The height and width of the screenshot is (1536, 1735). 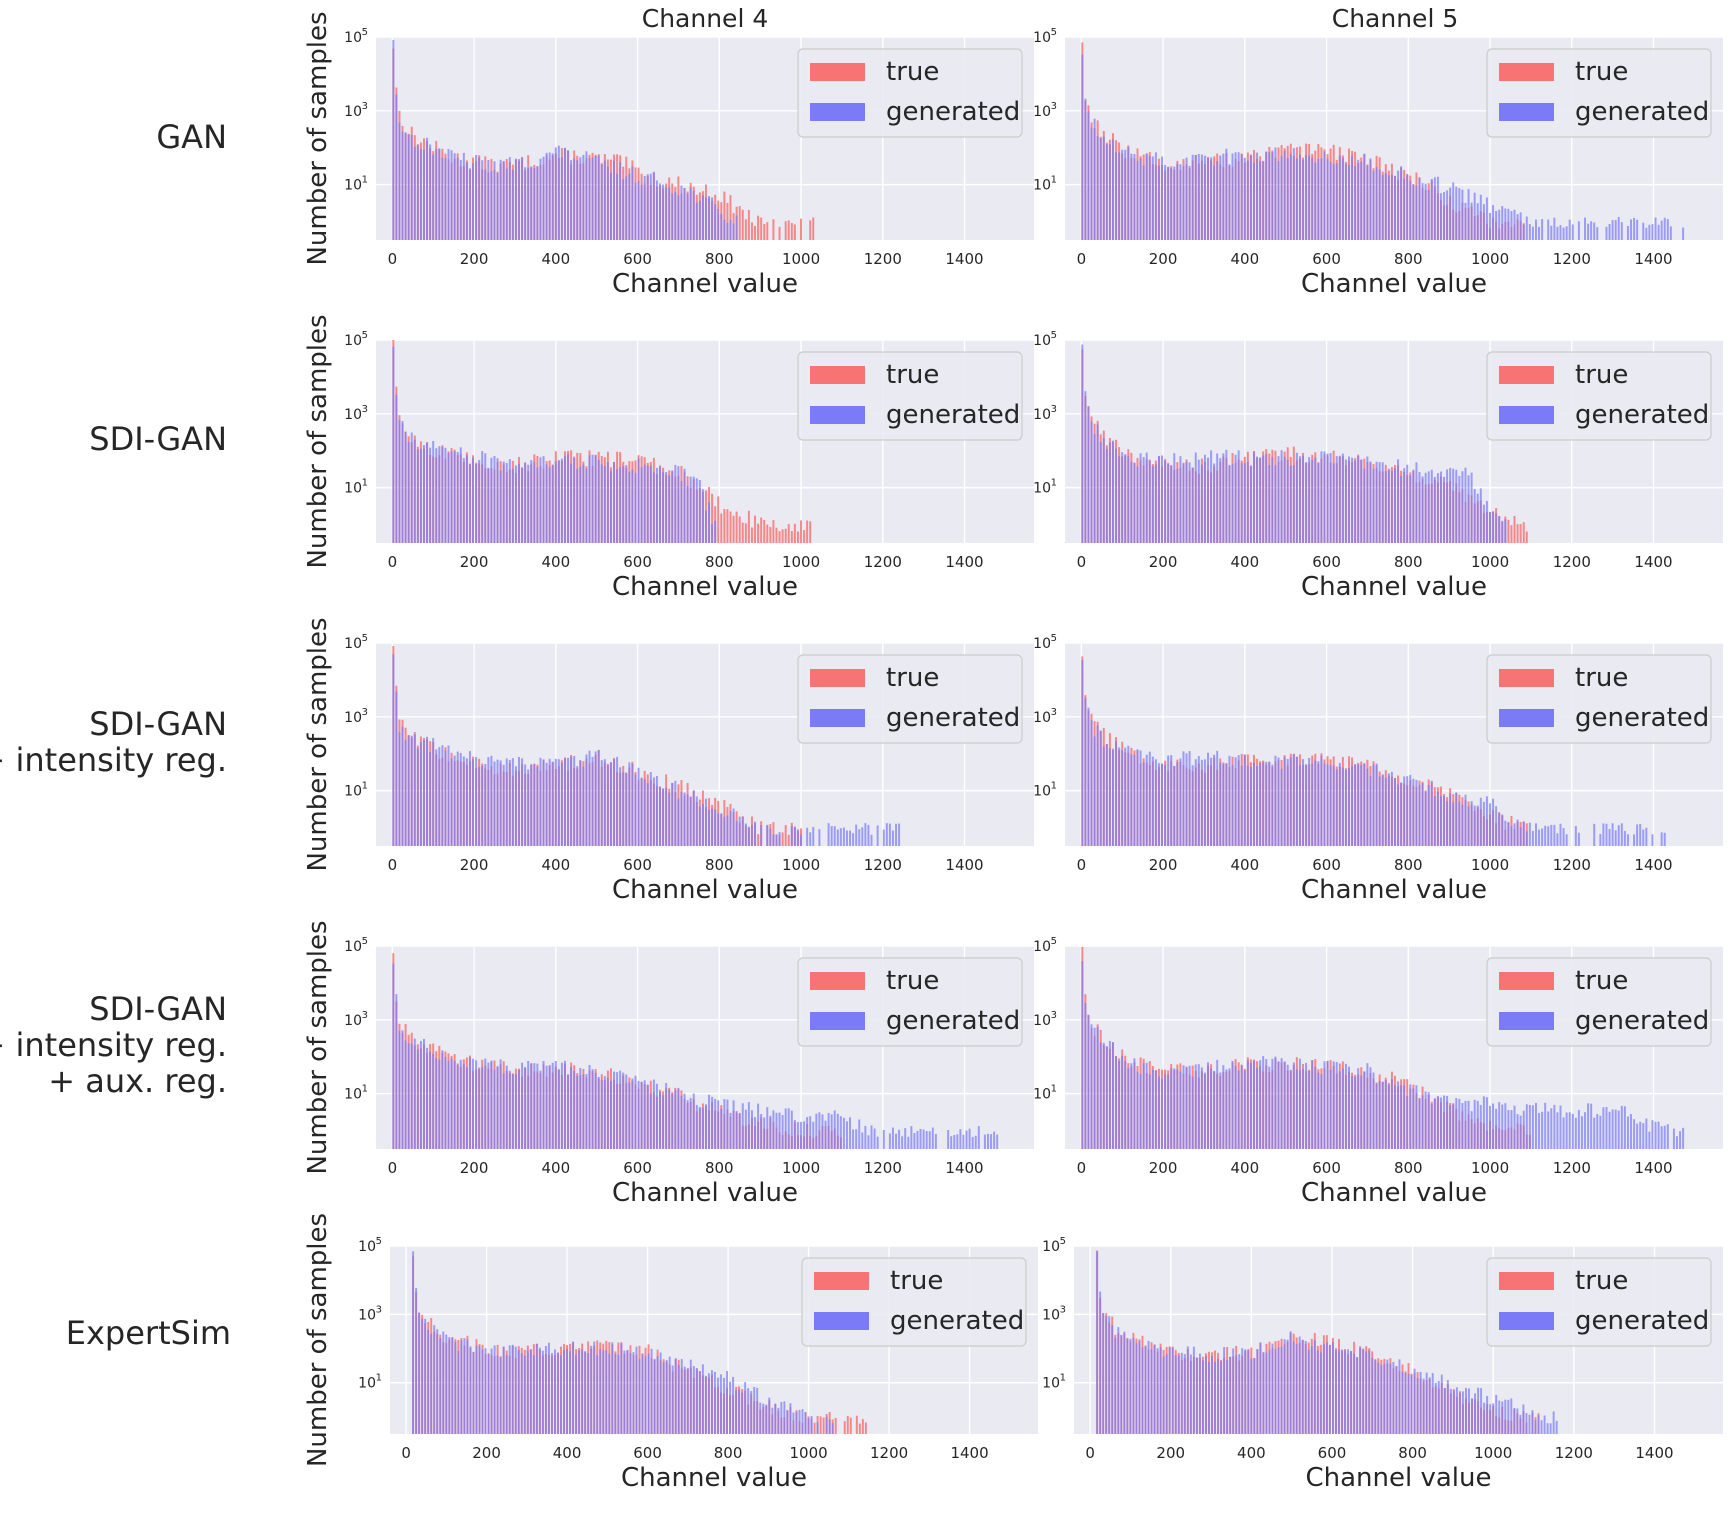 I want to click on x-tick-label: 400, so click(x=556, y=562).